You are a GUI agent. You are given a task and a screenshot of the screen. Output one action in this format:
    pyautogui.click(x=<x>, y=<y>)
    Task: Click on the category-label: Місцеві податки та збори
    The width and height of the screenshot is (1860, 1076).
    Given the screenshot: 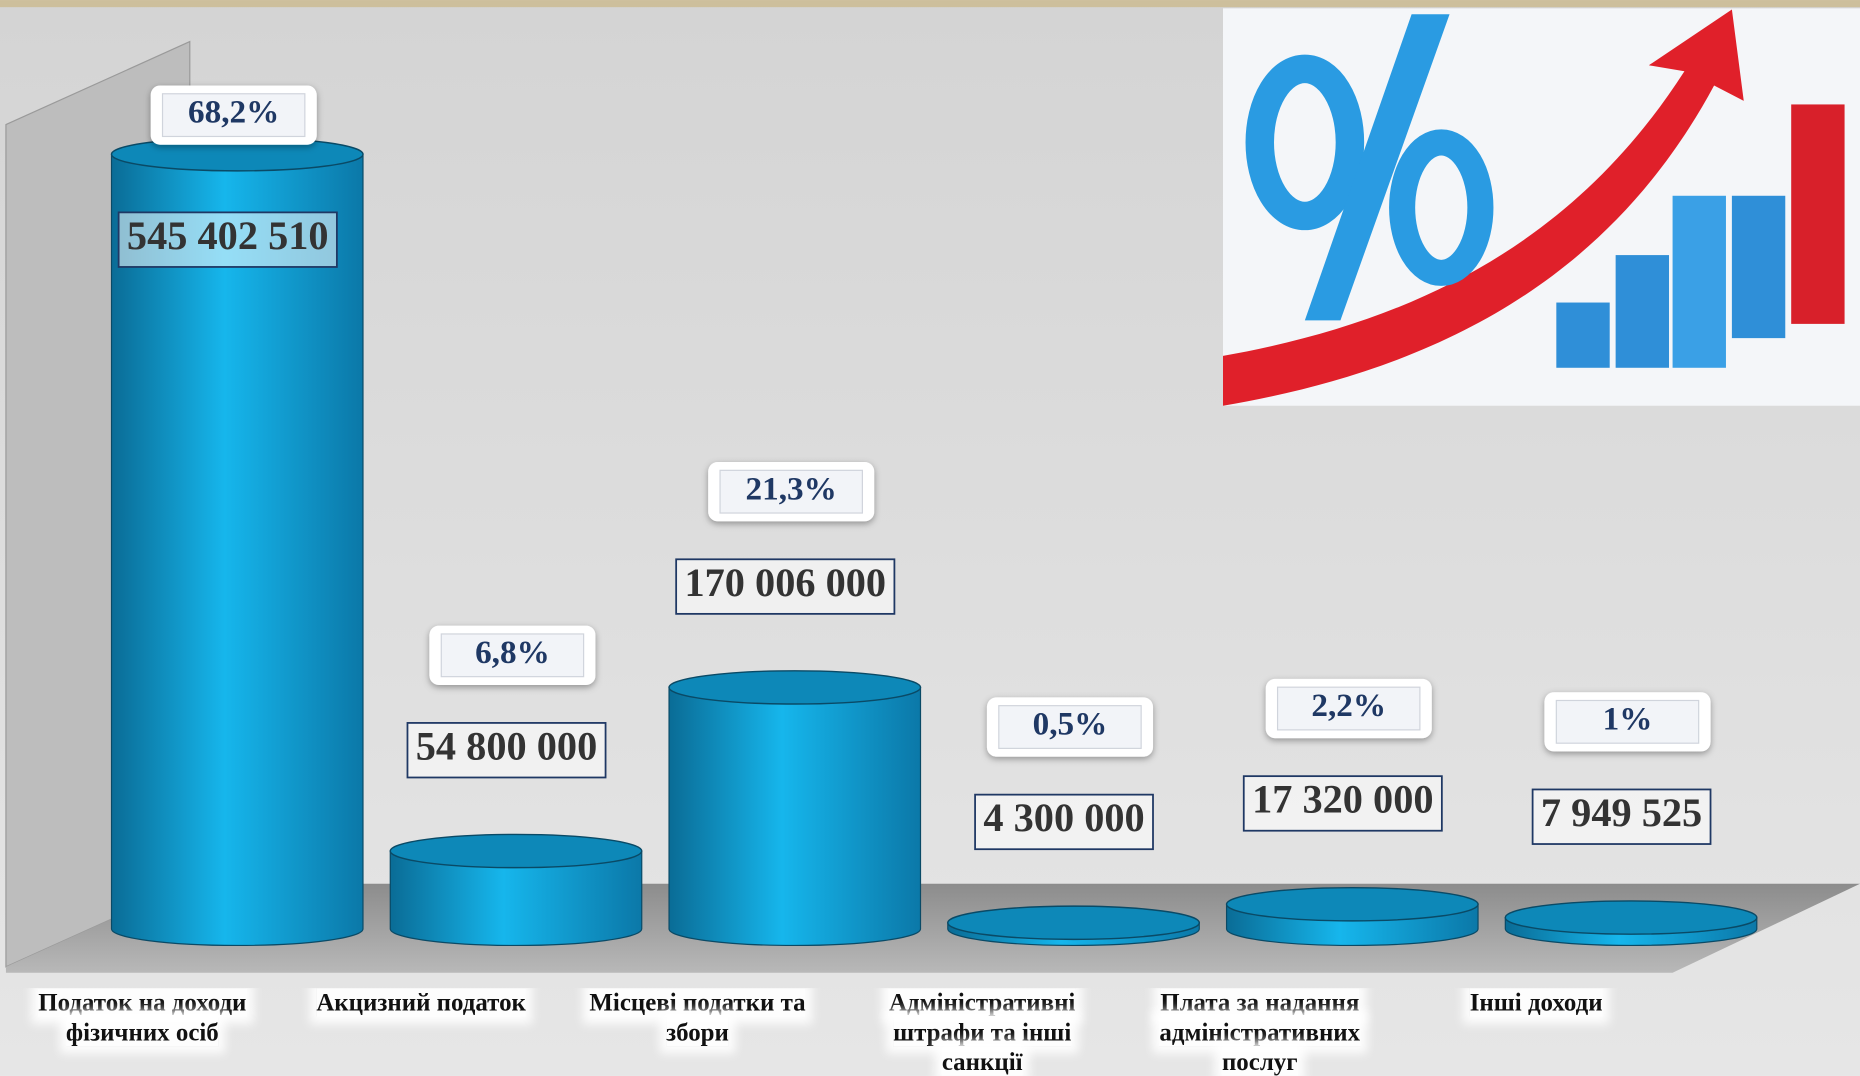 What is the action you would take?
    pyautogui.click(x=697, y=1017)
    